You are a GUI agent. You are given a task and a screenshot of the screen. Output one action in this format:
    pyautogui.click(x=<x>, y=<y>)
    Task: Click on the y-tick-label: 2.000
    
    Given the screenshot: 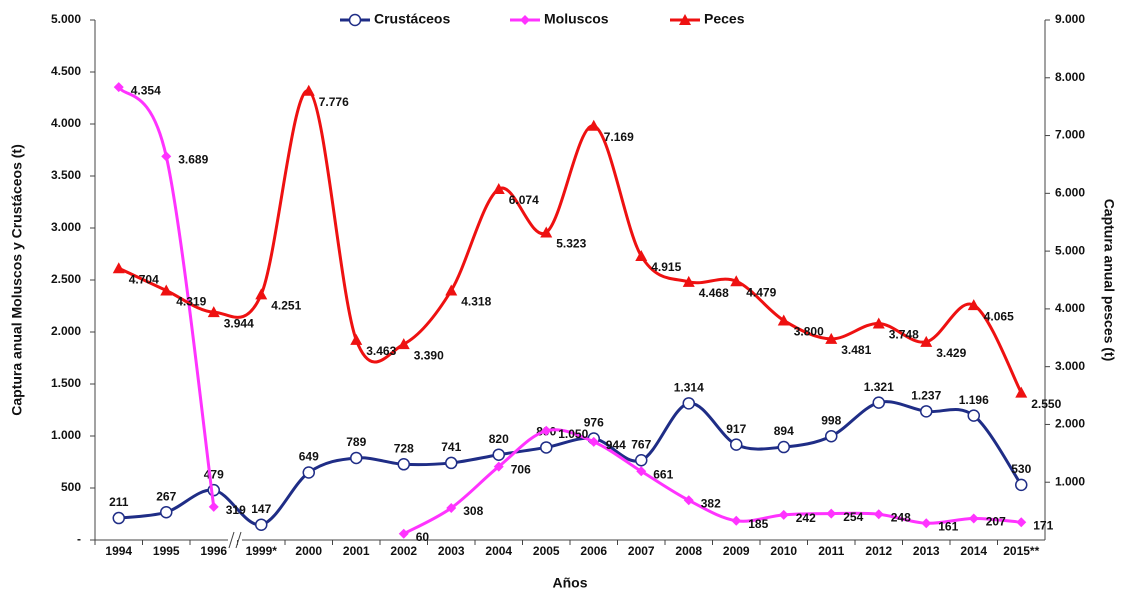 What is the action you would take?
    pyautogui.click(x=66, y=331)
    